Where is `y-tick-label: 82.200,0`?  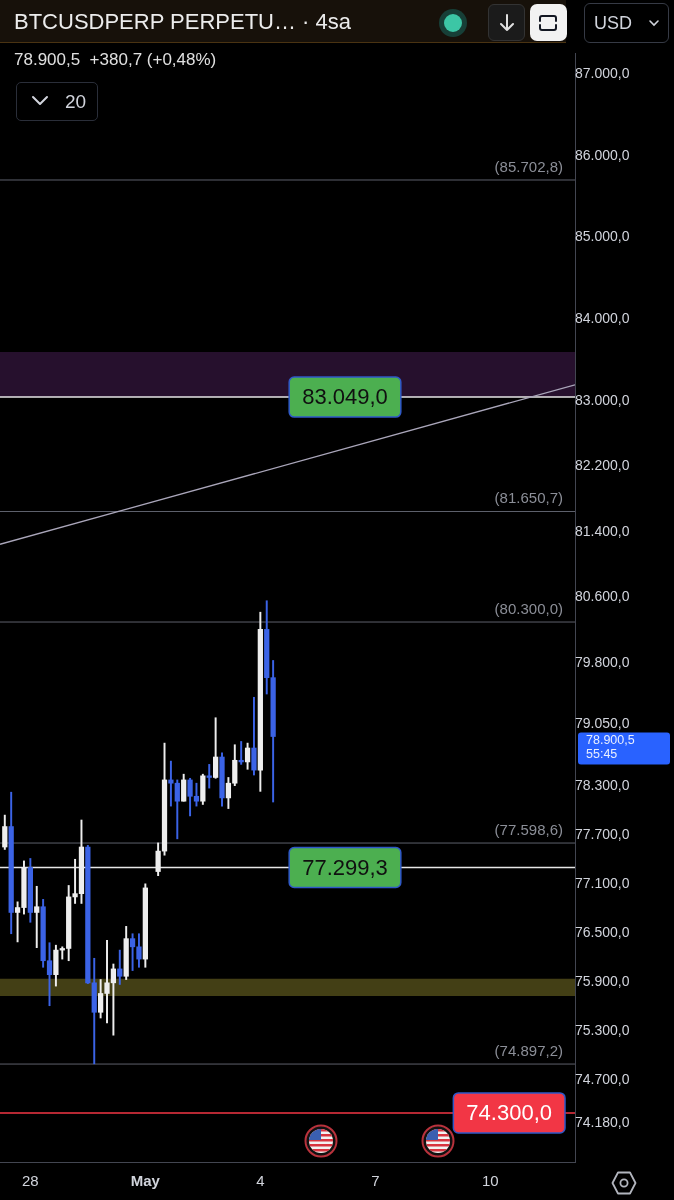 y-tick-label: 82.200,0 is located at coordinates (602, 465).